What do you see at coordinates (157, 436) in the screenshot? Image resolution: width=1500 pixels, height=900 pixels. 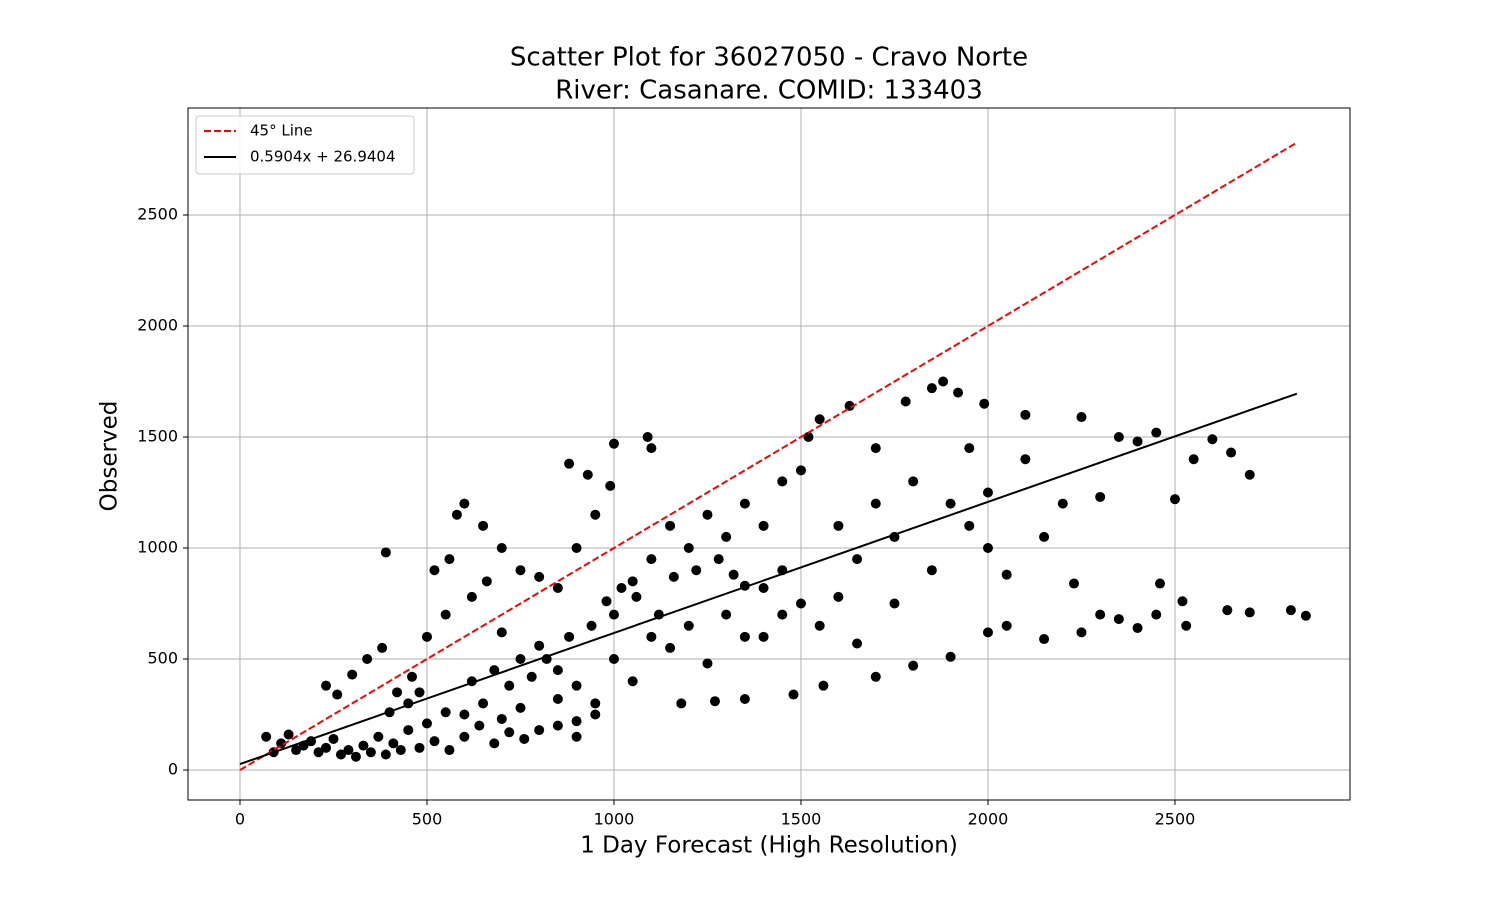 I see `y-tick-label: 1500` at bounding box center [157, 436].